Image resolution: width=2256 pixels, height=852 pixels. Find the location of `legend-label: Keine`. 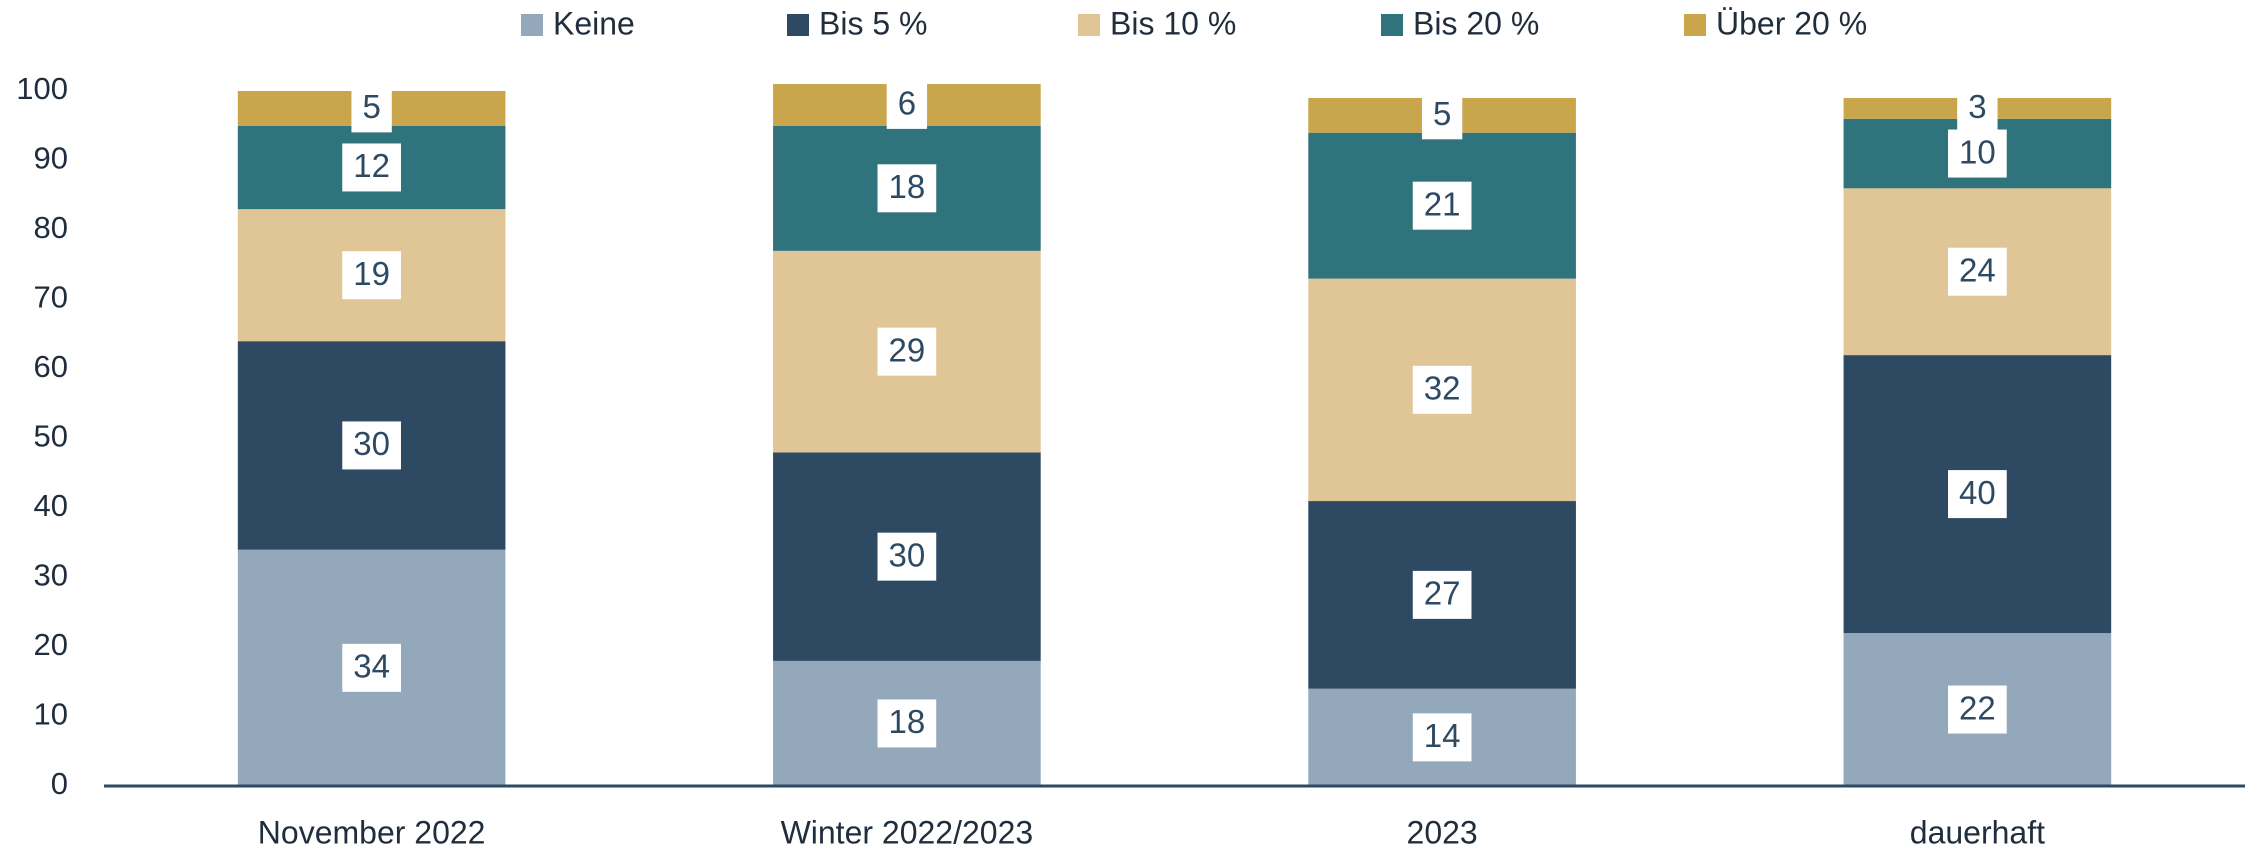

legend-label: Keine is located at coordinates (594, 23).